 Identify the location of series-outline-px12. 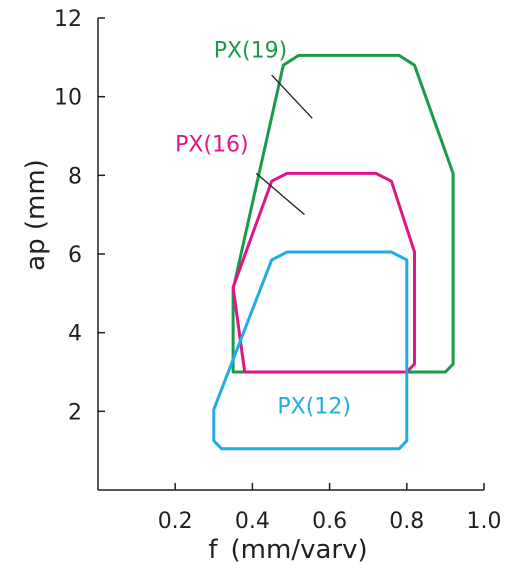
(310, 350).